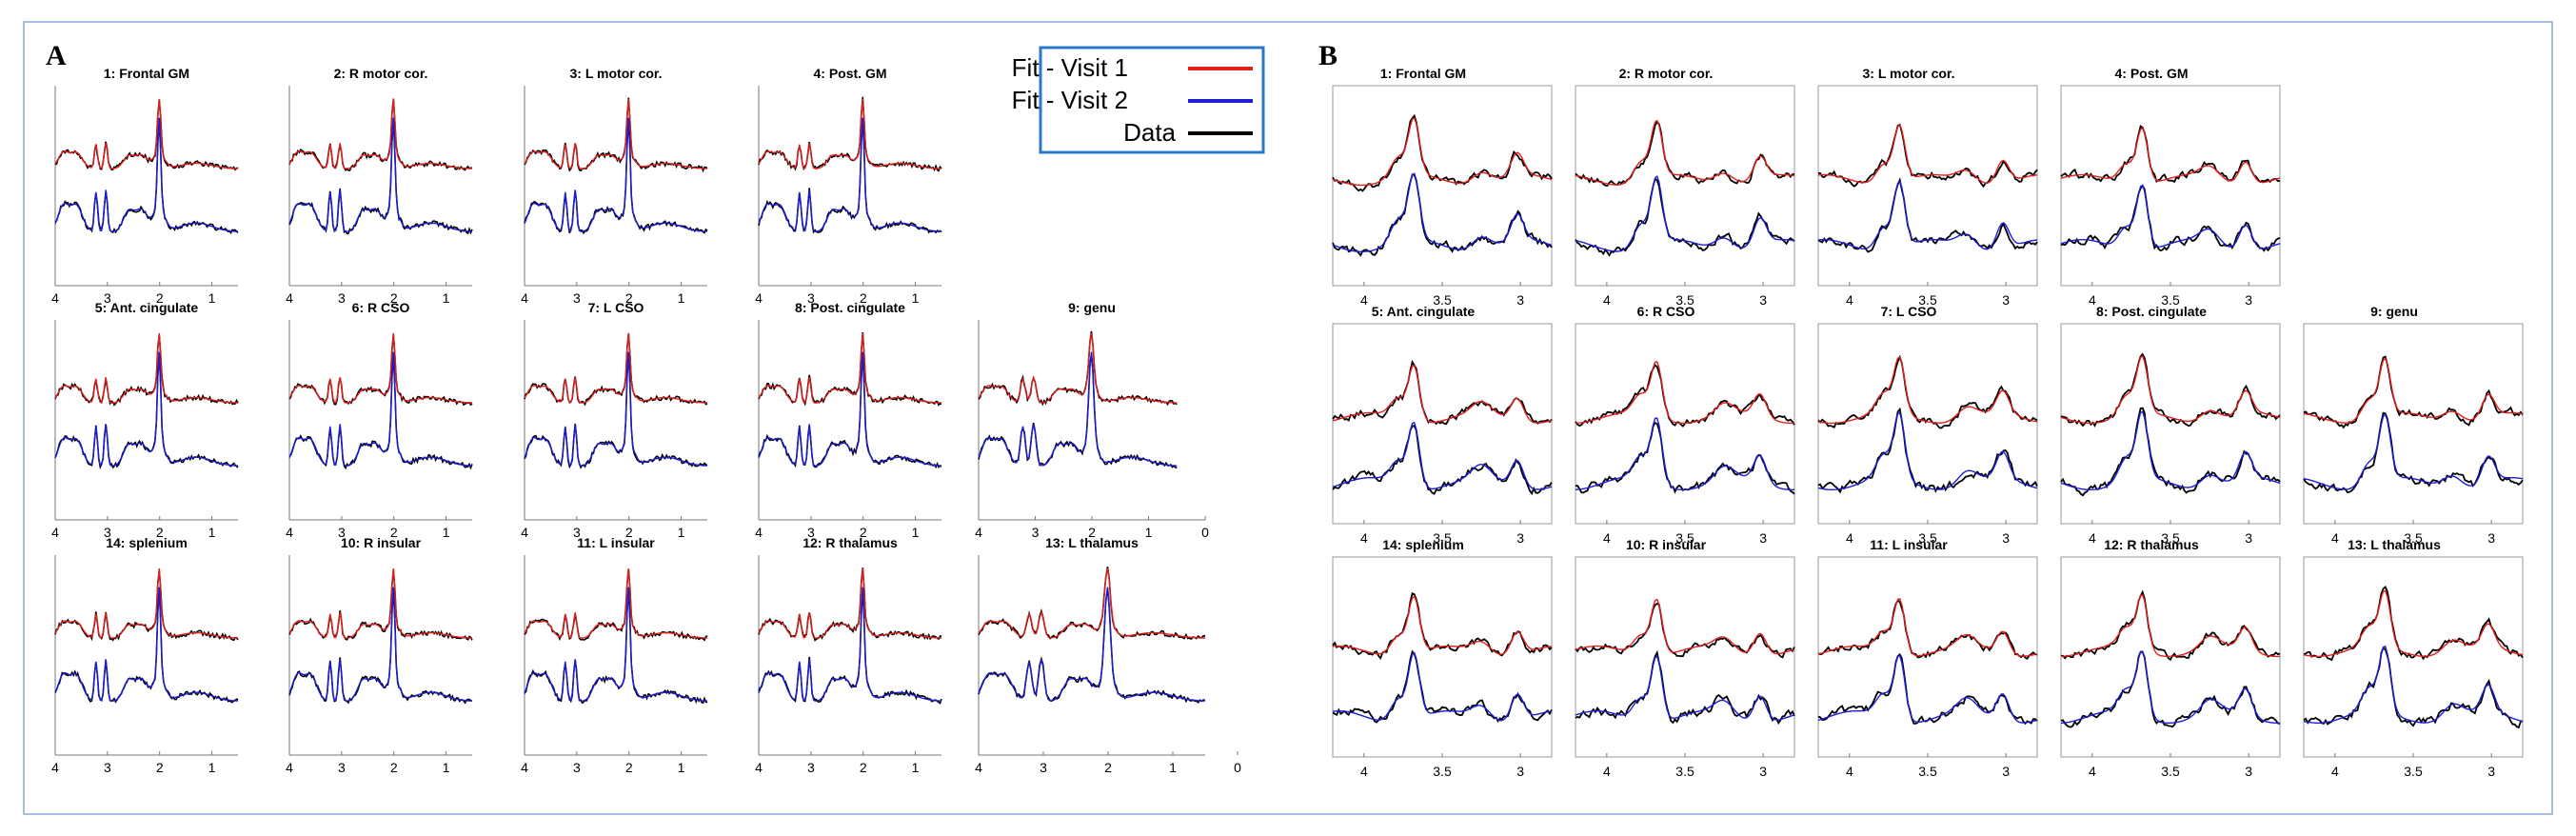  Describe the element at coordinates (849, 655) in the screenshot. I see `subplot-a-12: 12: R thalamus 4 3 2 1` at that location.